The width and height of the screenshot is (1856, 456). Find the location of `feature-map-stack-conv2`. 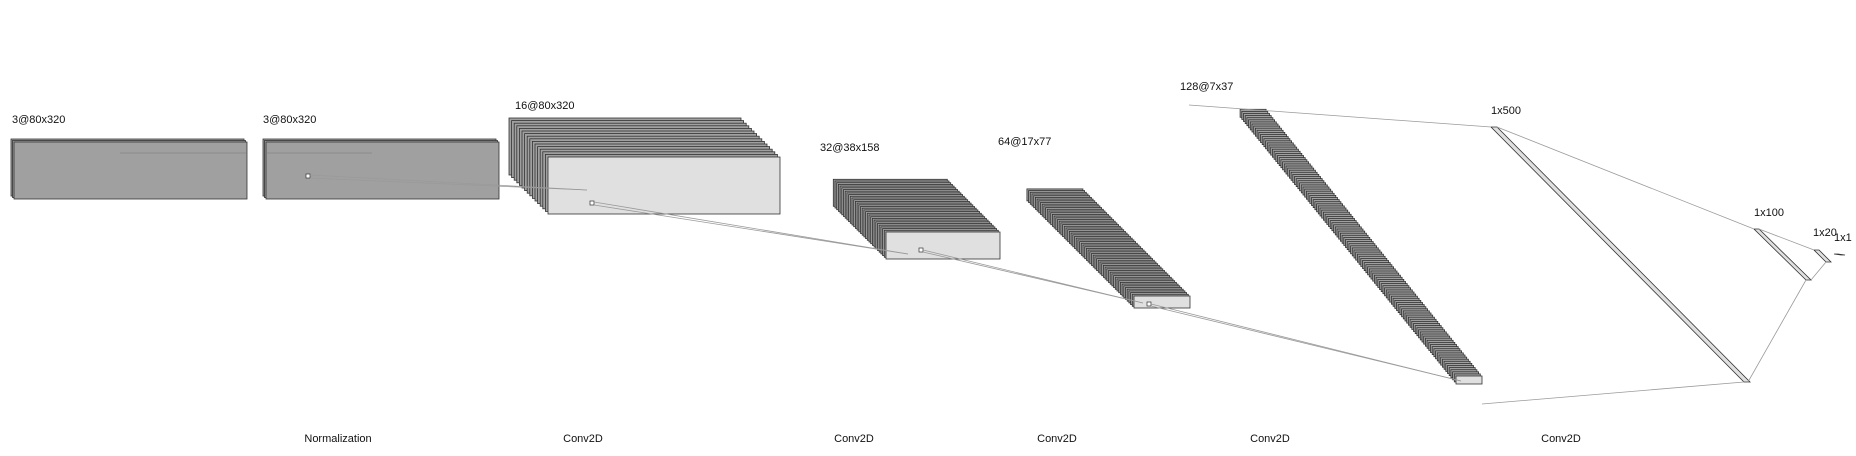

feature-map-stack-conv2 is located at coordinates (916, 219).